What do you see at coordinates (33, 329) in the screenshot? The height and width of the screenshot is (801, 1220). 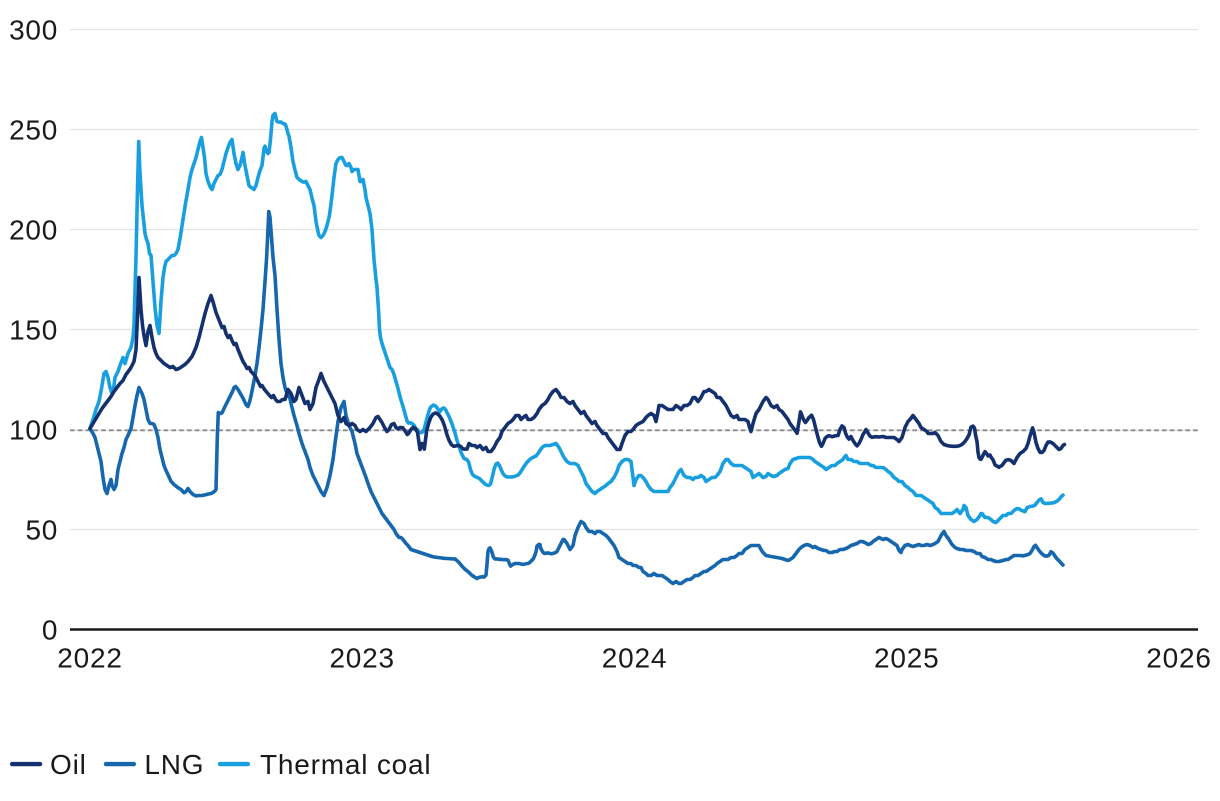 I see `svg-text: 150` at bounding box center [33, 329].